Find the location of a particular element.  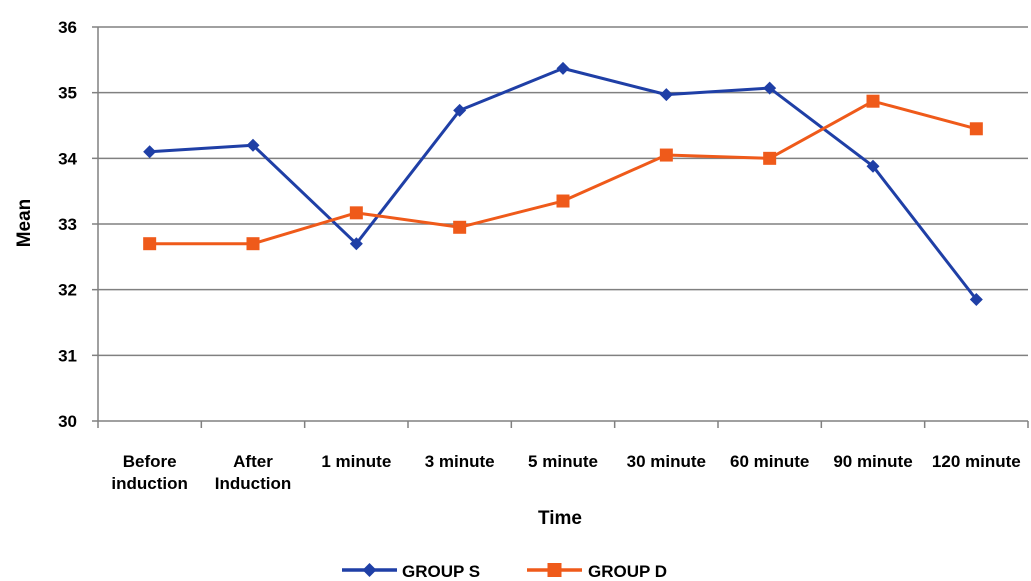

legend-item-2: GROUP D is located at coordinates (597, 571).